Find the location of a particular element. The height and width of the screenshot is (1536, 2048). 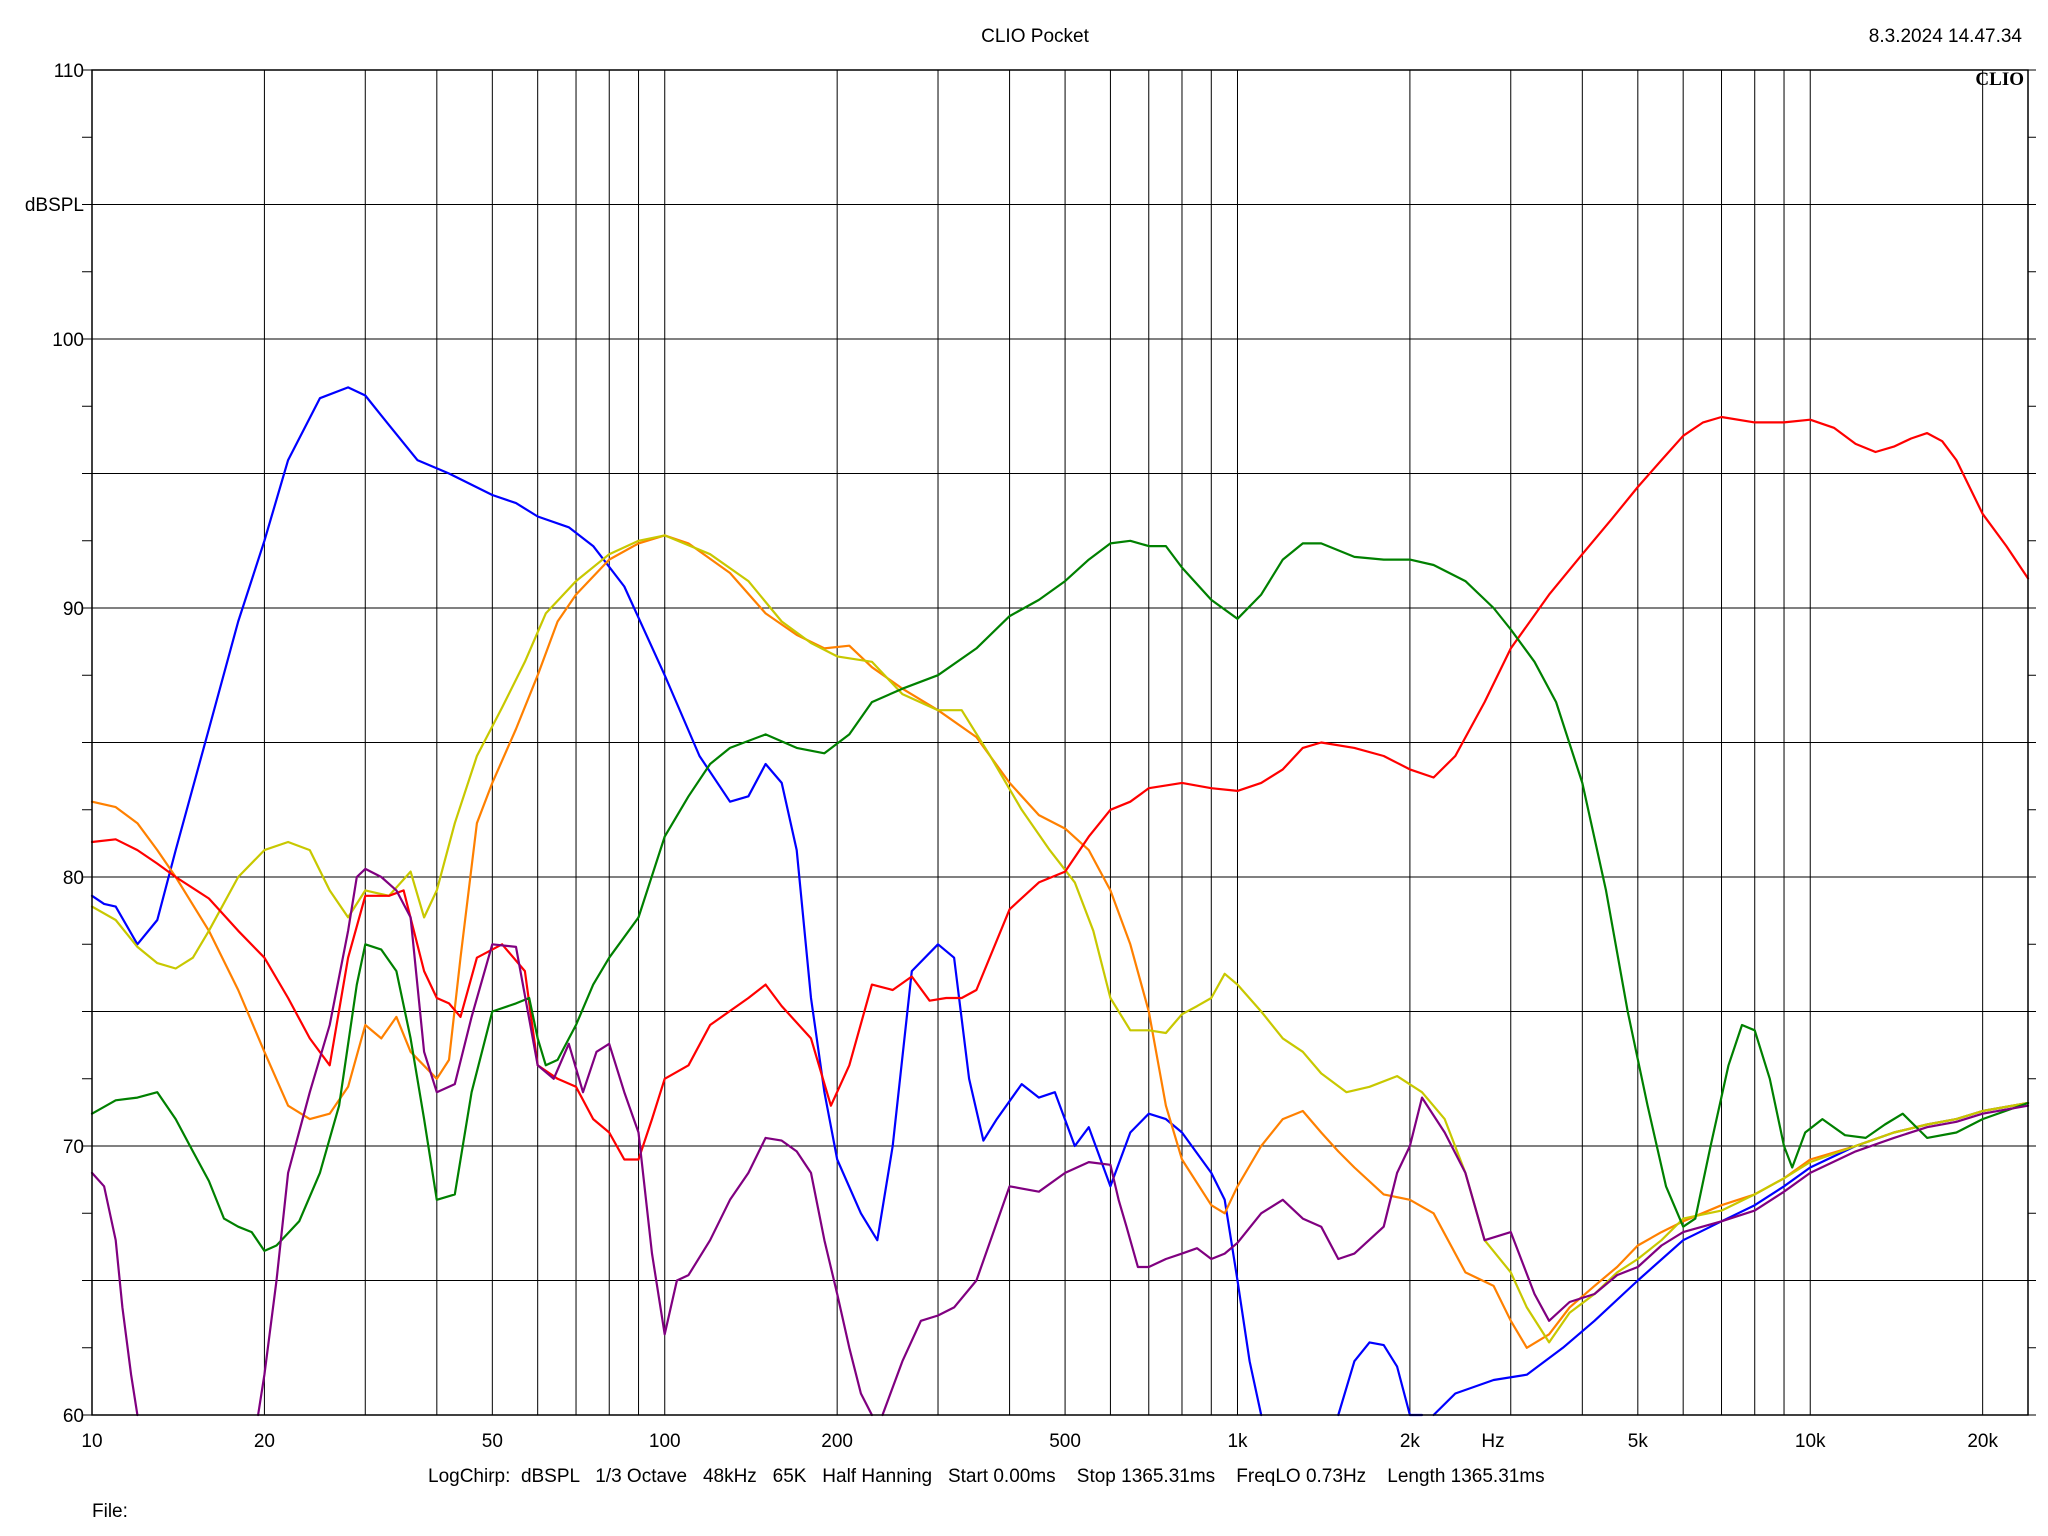

x-tick-label: 200 is located at coordinates (837, 1441).